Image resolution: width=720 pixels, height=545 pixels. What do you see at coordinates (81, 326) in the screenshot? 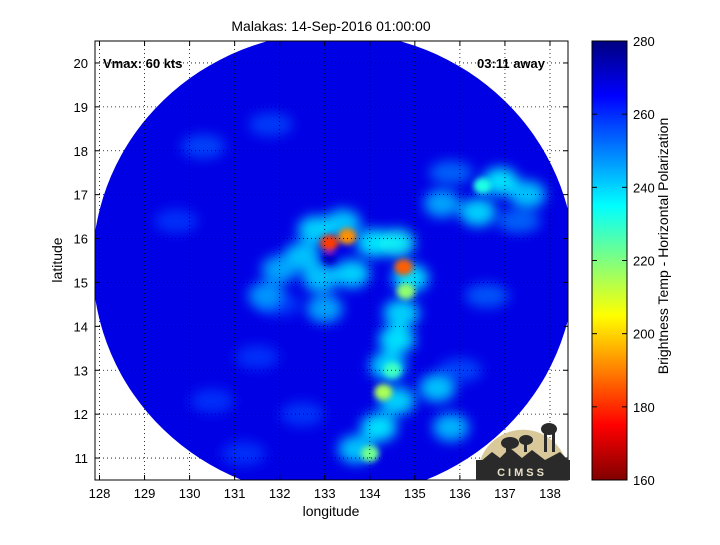
I see `y-tick-label: 14` at bounding box center [81, 326].